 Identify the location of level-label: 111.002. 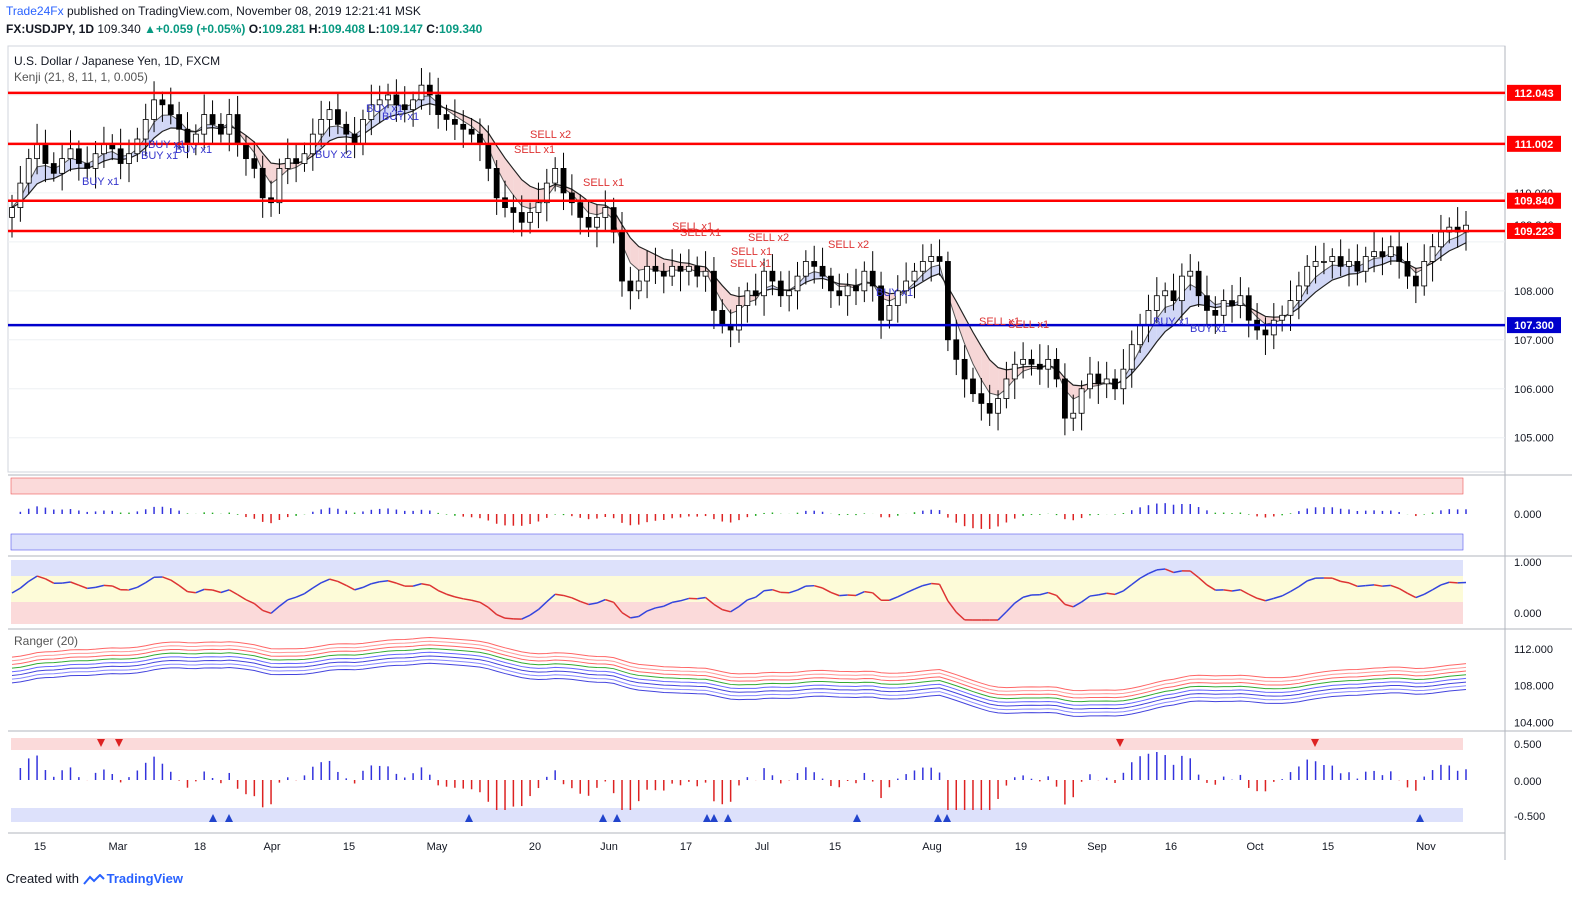
(1534, 145).